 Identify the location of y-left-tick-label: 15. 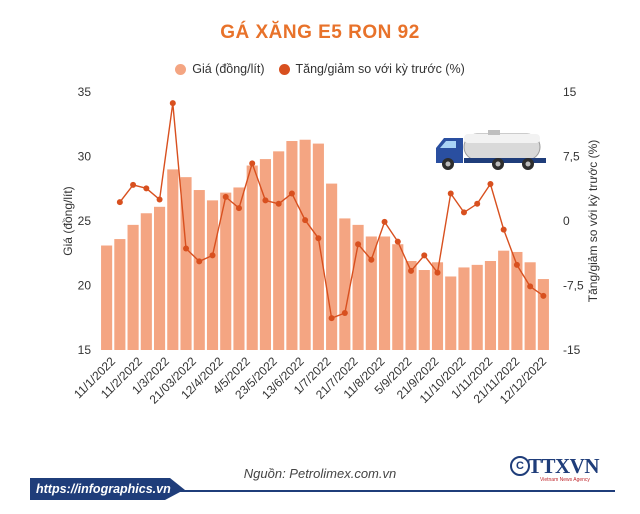
(85, 350).